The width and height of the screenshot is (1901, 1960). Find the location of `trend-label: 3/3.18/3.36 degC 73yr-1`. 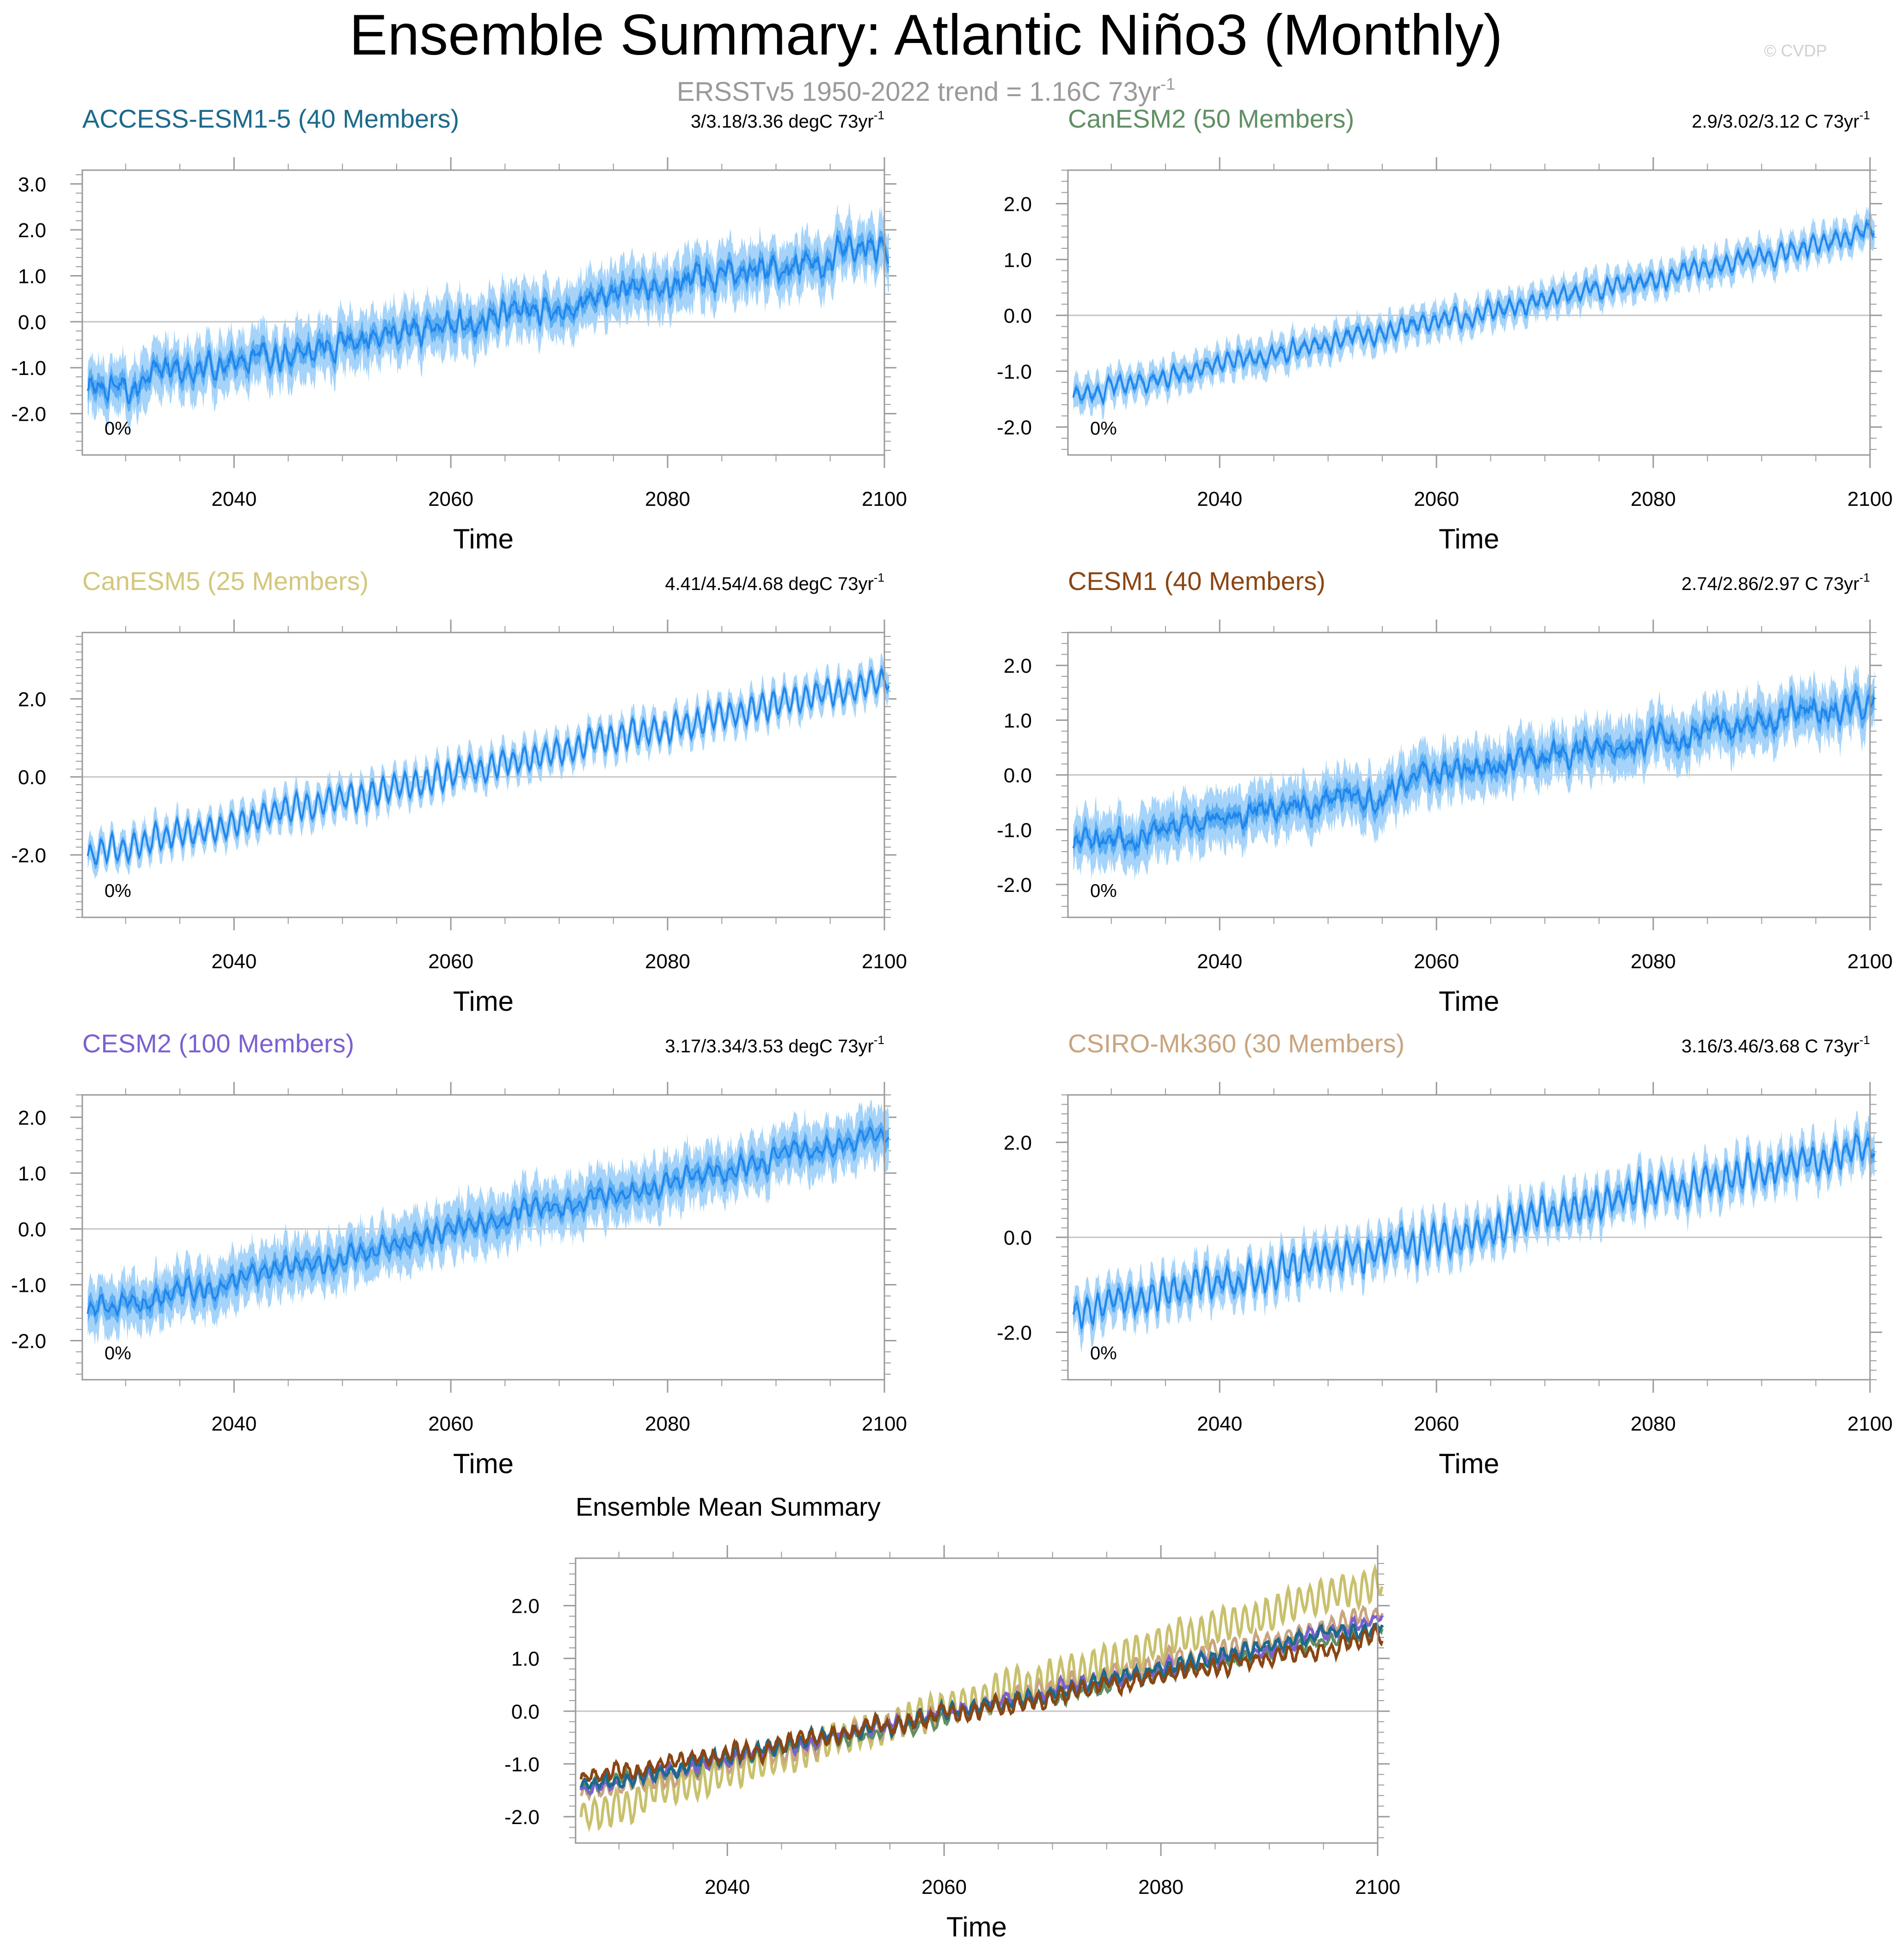

trend-label: 3/3.18/3.36 degC 73yr-1 is located at coordinates (788, 120).